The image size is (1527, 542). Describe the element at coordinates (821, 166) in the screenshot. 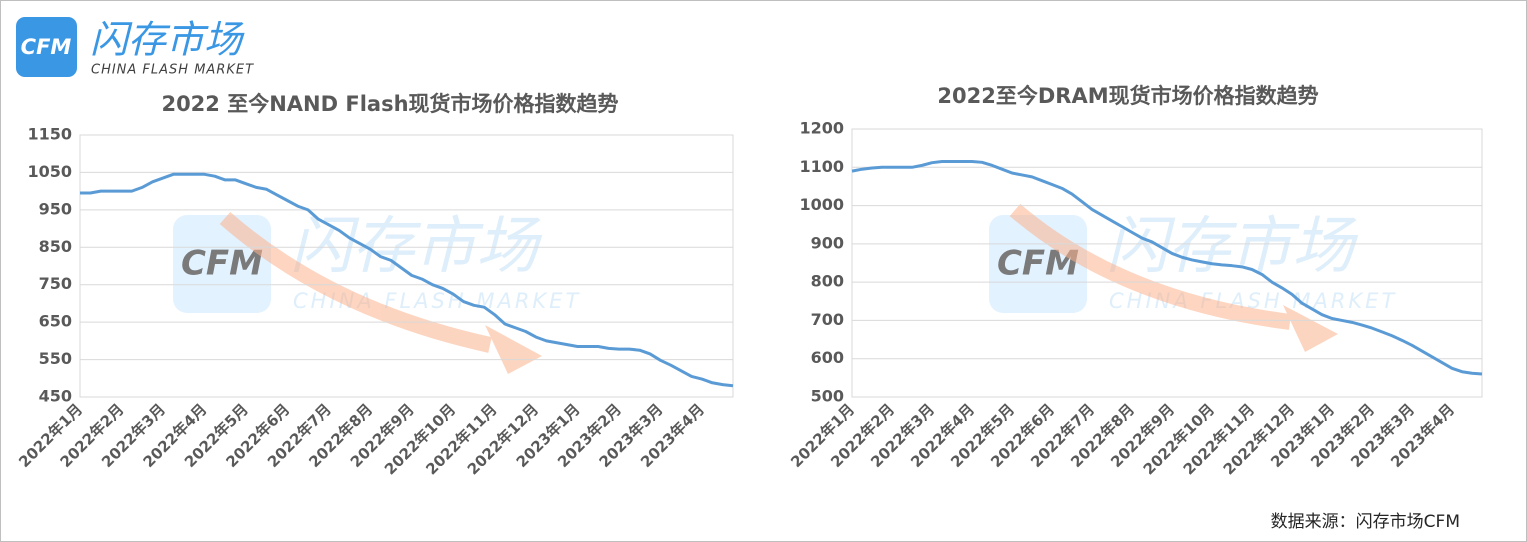

I see `y-tick-label: 1100` at that location.